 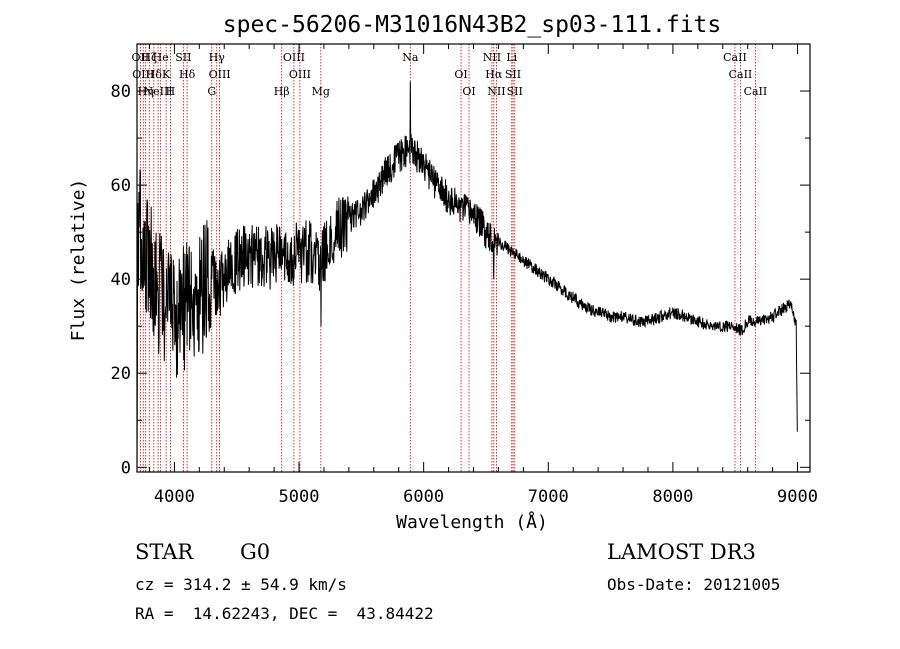 I want to click on spectral-line-label: Hζ, so click(x=149, y=57).